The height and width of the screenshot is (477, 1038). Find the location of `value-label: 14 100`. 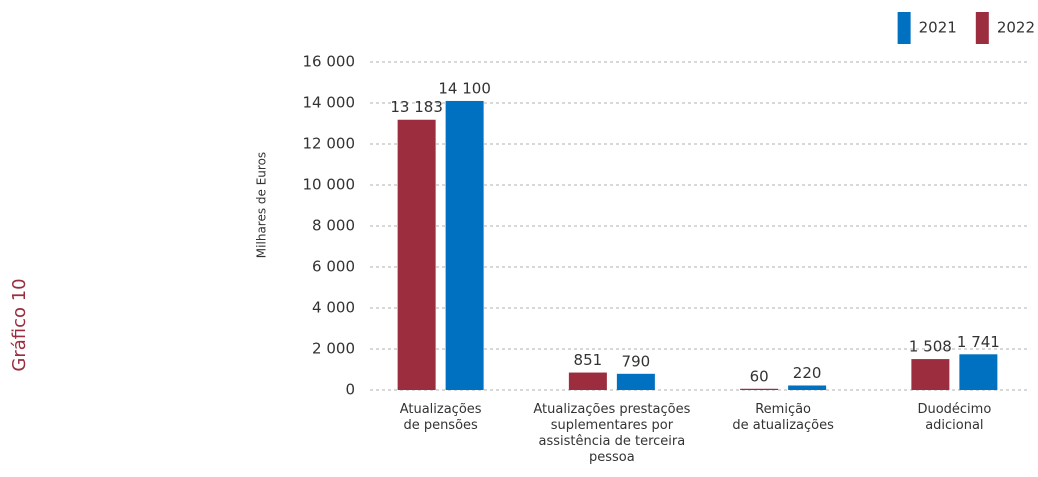

value-label: 14 100 is located at coordinates (464, 88).